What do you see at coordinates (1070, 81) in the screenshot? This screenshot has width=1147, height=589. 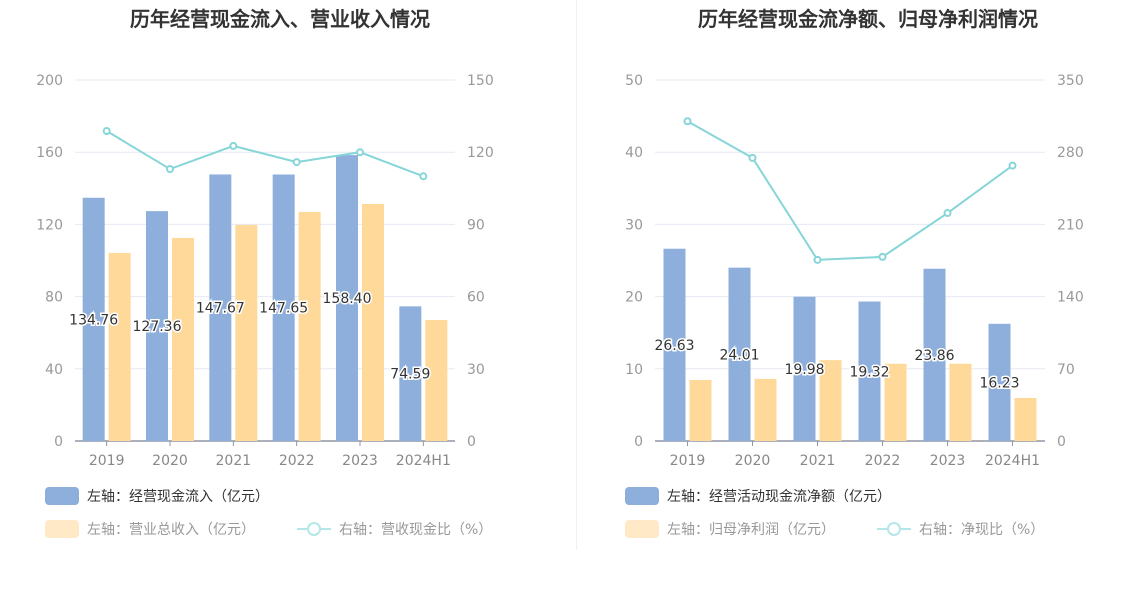 I see `y-right-tick: 350` at bounding box center [1070, 81].